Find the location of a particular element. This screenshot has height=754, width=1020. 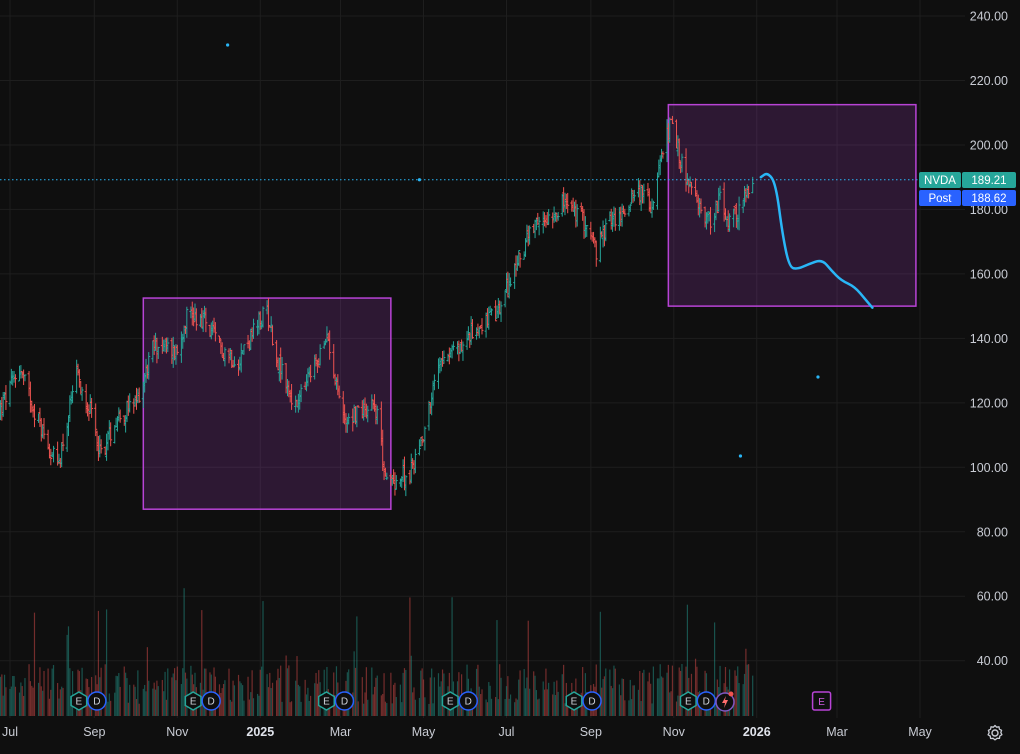

settings-gear-icon is located at coordinates (995, 733).